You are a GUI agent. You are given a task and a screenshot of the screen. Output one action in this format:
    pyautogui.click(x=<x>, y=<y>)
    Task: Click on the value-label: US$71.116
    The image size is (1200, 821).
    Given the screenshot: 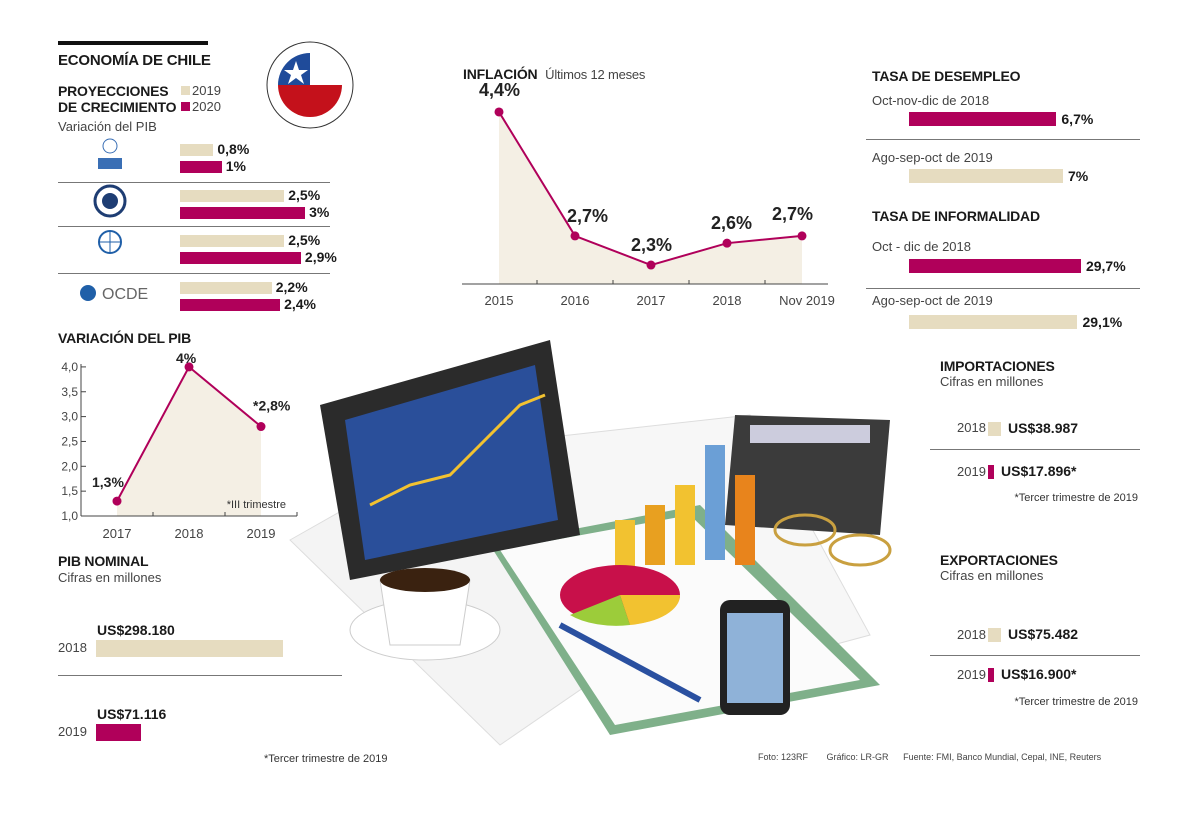 What is the action you would take?
    pyautogui.click(x=132, y=714)
    